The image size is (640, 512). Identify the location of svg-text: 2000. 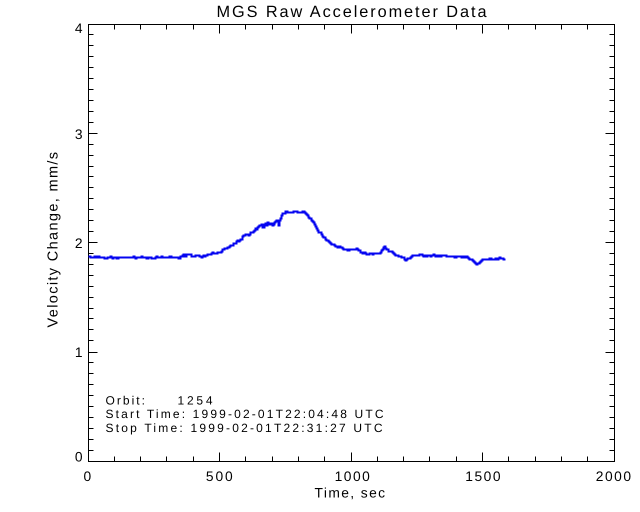
(614, 476).